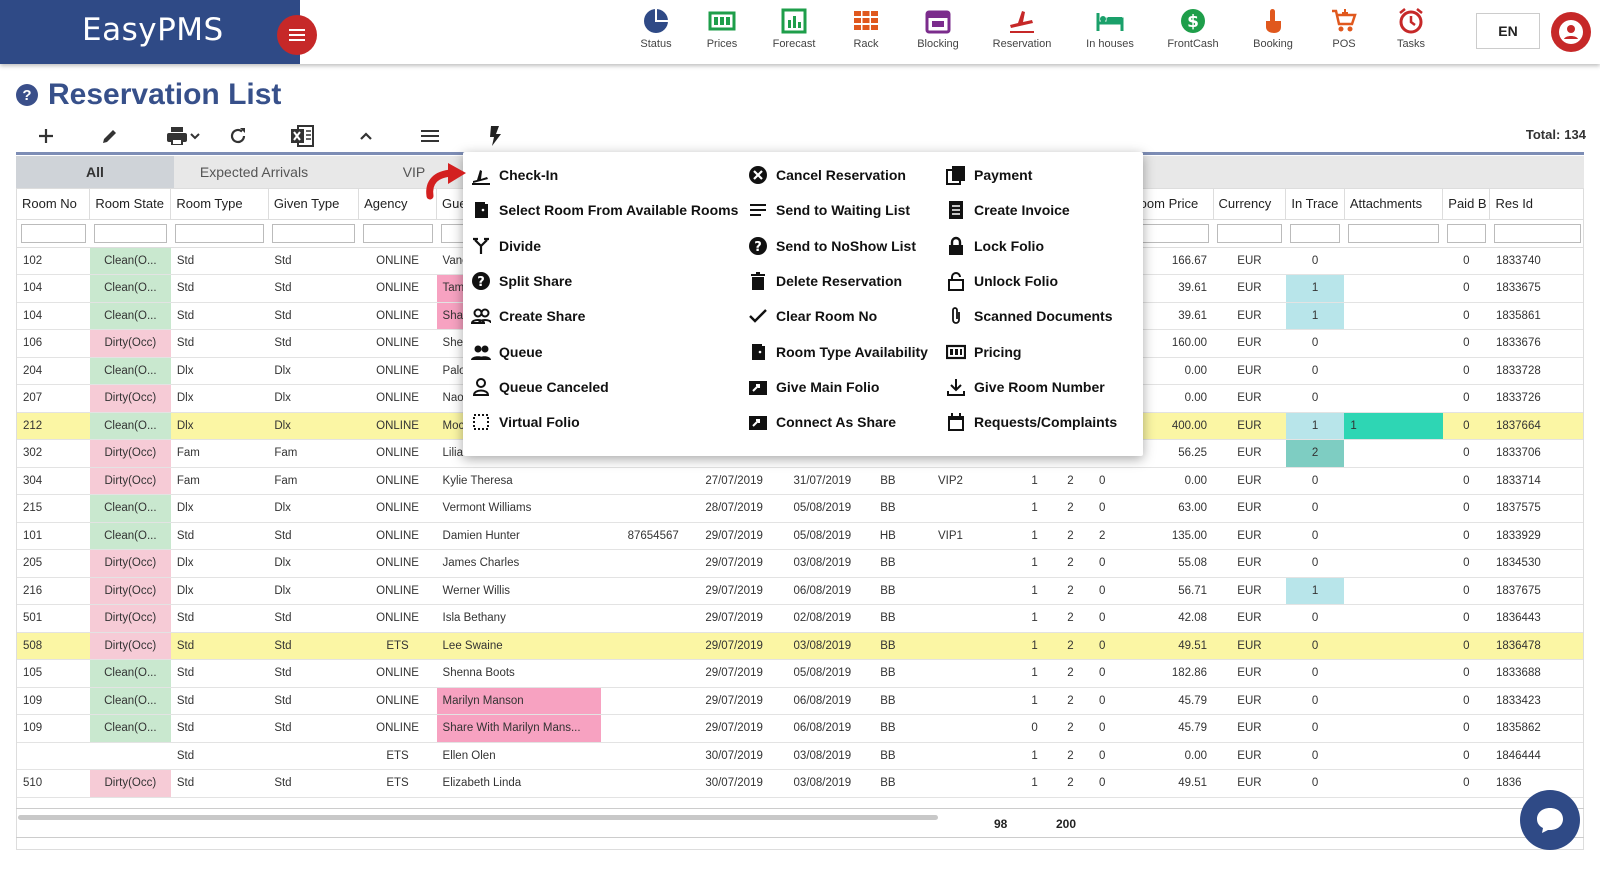 This screenshot has height=870, width=1600. I want to click on nav-reservation: Reservation, so click(1022, 32).